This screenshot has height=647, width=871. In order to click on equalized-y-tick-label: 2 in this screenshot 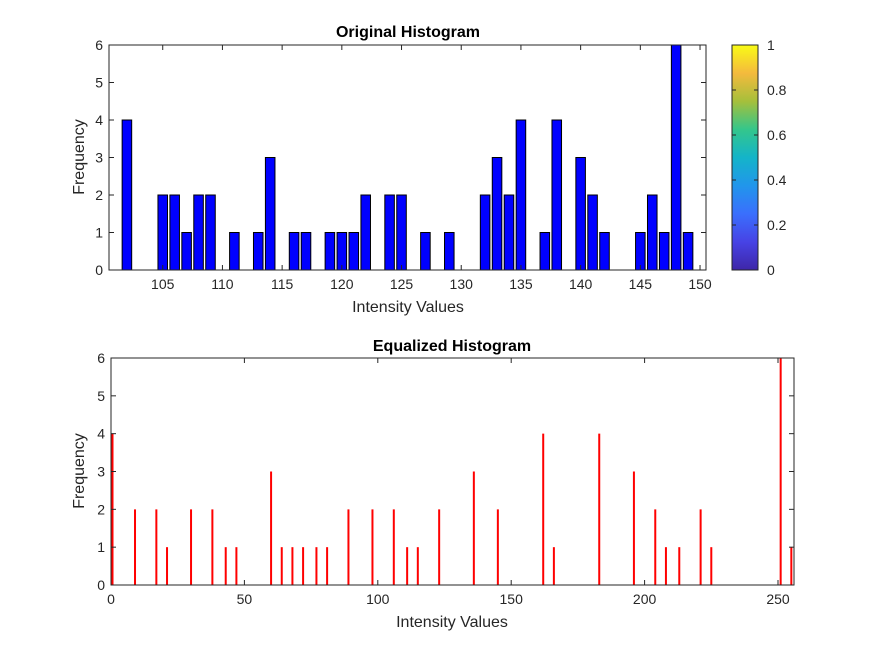, I will do `click(101, 509)`.